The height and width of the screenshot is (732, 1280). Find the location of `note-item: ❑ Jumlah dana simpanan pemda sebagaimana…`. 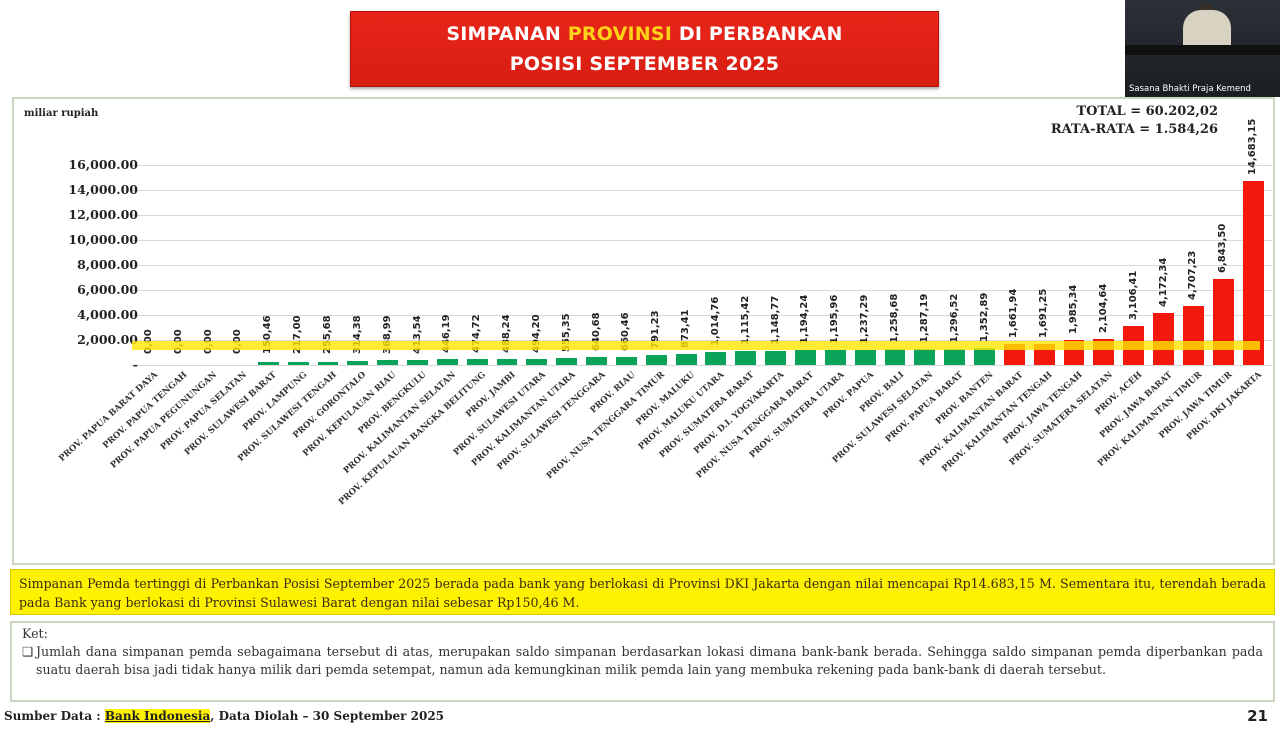

note-item: ❑ Jumlah dana simpanan pemda sebagaimana… is located at coordinates (642, 661).